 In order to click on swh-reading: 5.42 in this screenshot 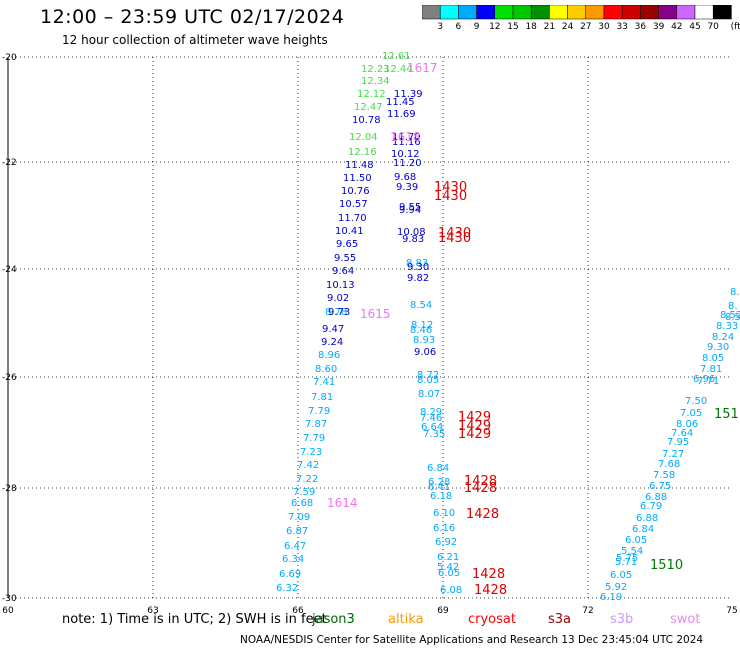, I will do `click(448, 567)`.